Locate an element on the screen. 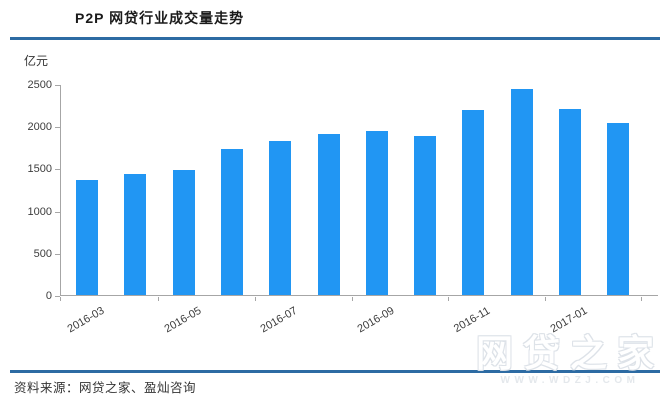 This screenshot has width=670, height=404. y-tick-label-2000: 2000 is located at coordinates (39, 127).